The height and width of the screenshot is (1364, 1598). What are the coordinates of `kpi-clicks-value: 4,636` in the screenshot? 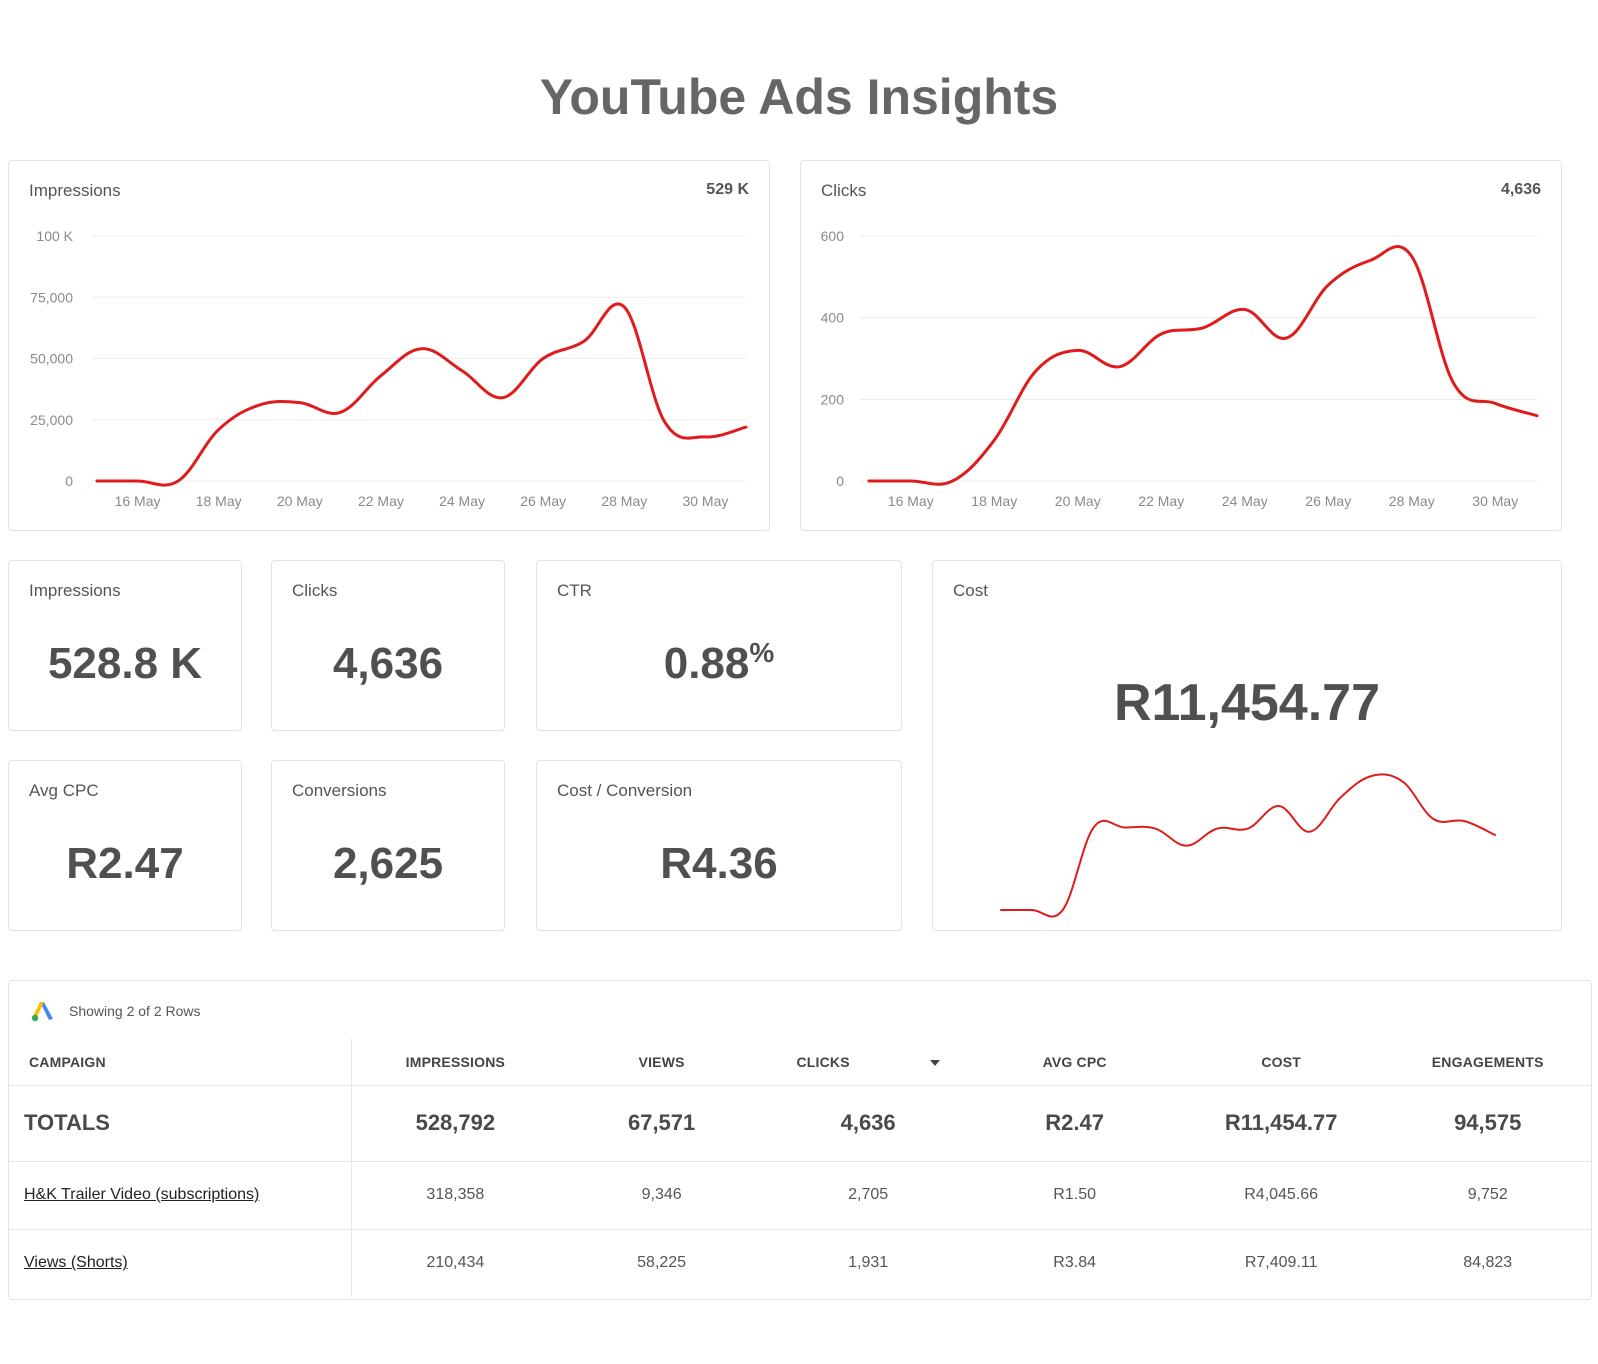 It's located at (388, 663).